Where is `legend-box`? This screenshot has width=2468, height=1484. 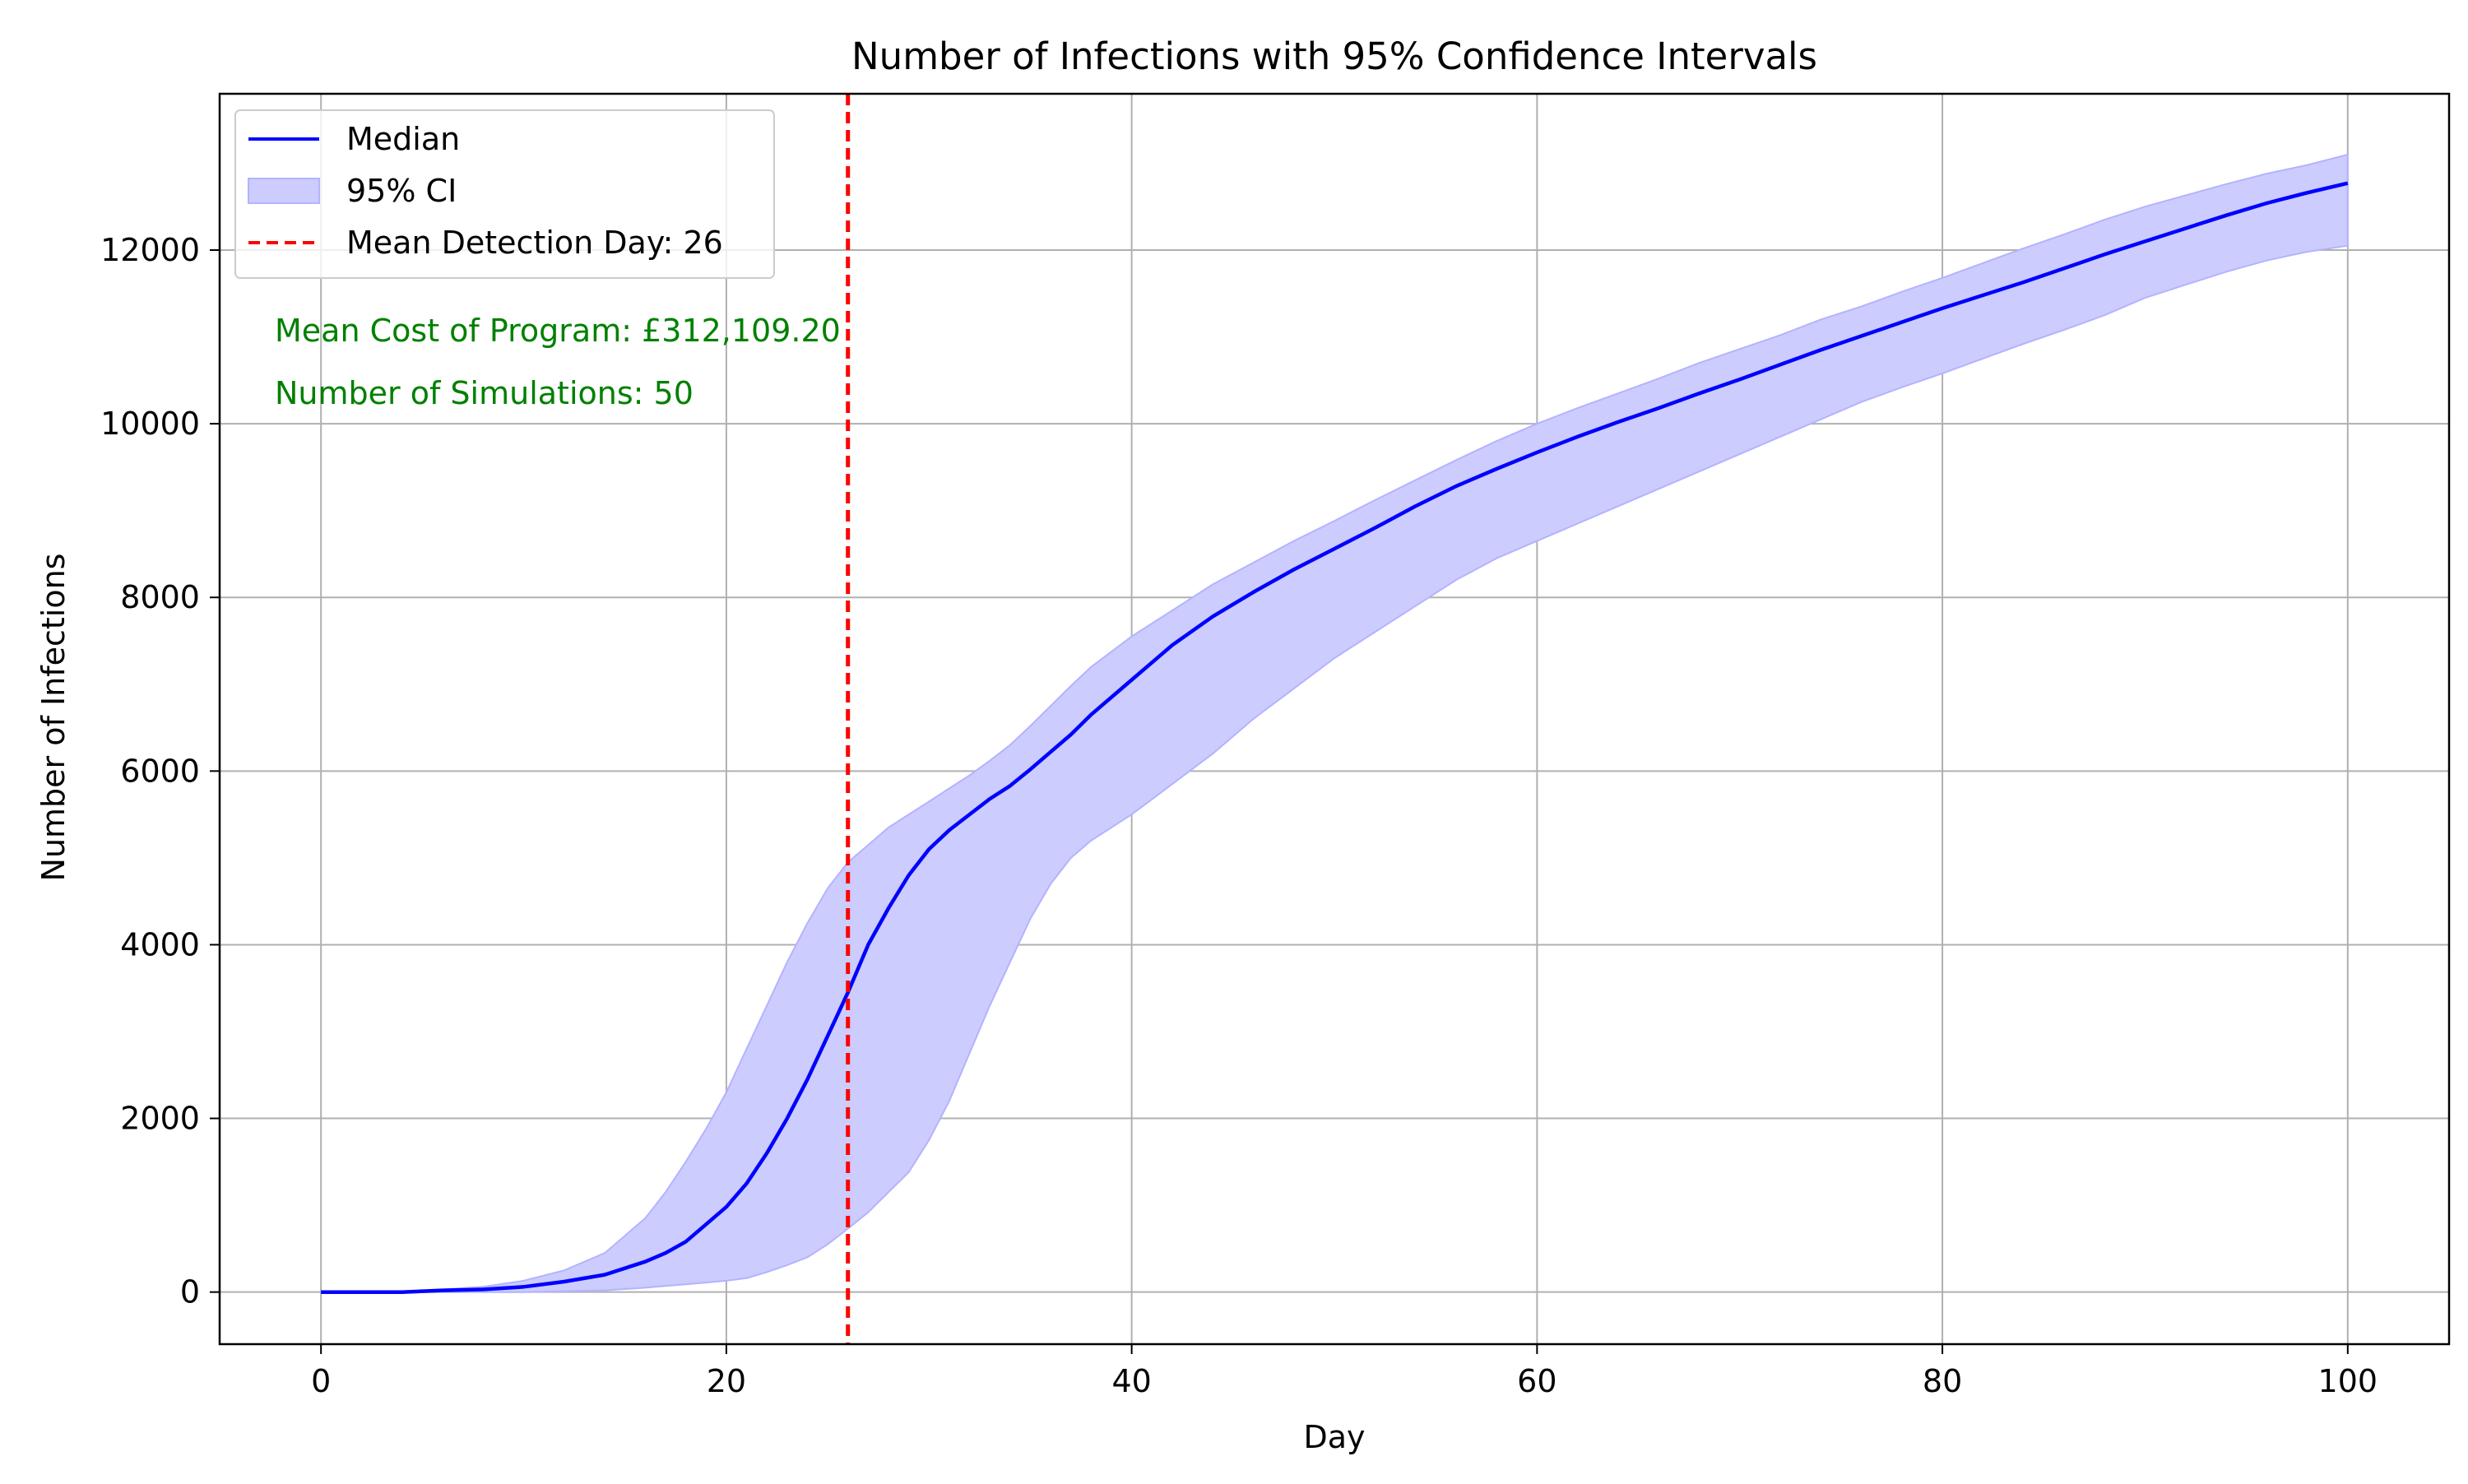 legend-box is located at coordinates (504, 194).